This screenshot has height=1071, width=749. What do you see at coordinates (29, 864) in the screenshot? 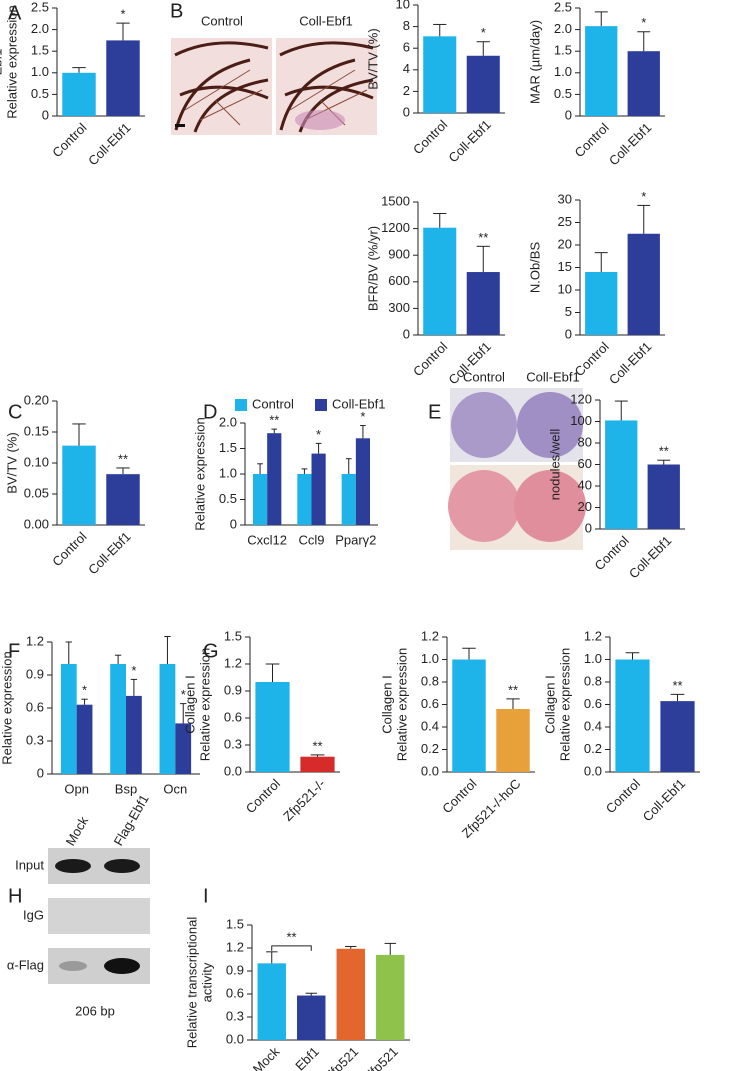
I see `row-label: Input` at bounding box center [29, 864].